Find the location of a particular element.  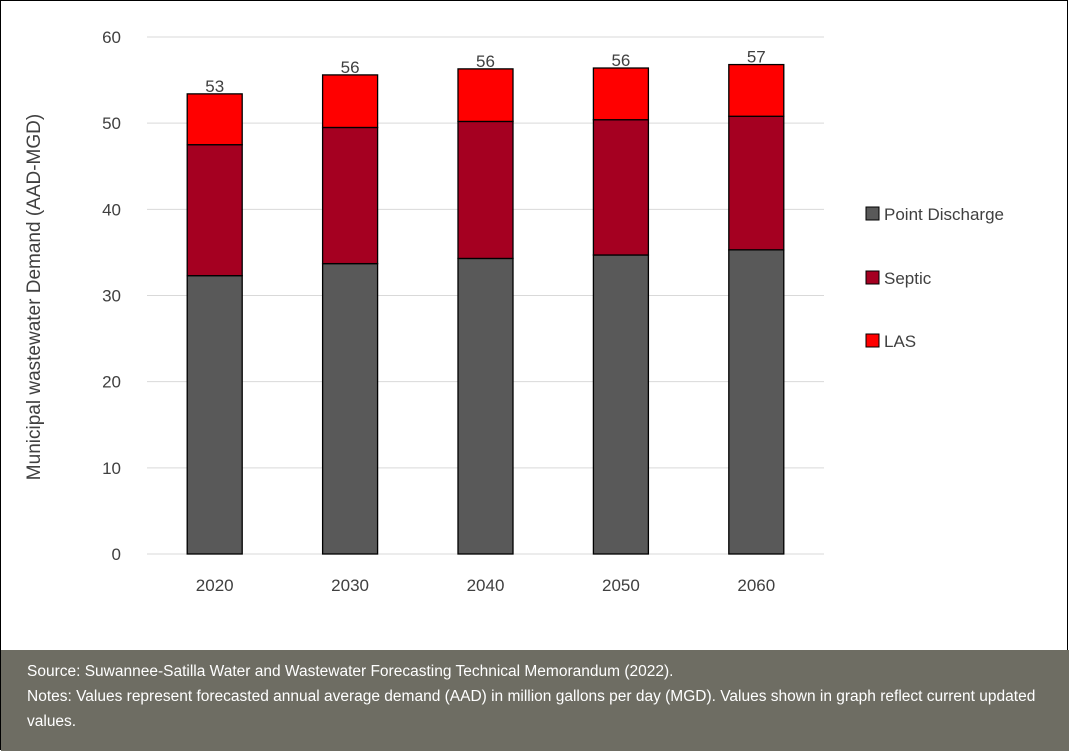

total-data-label: 53 is located at coordinates (214, 86).